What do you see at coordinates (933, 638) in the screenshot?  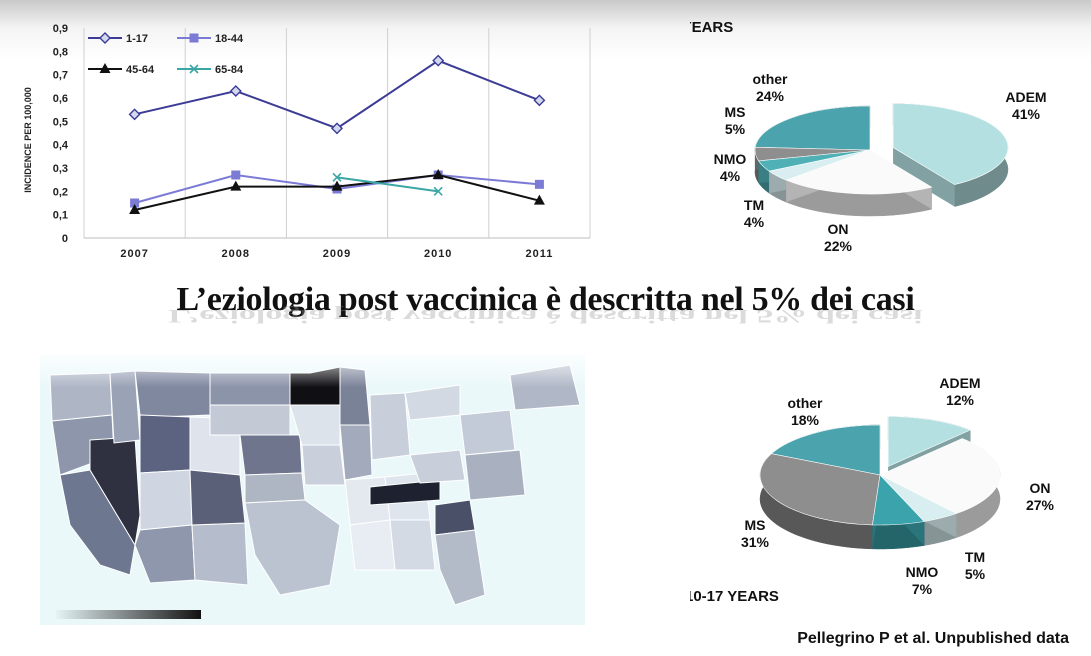 I see `source-citation: Pellegrino P et al. Unpublished data` at bounding box center [933, 638].